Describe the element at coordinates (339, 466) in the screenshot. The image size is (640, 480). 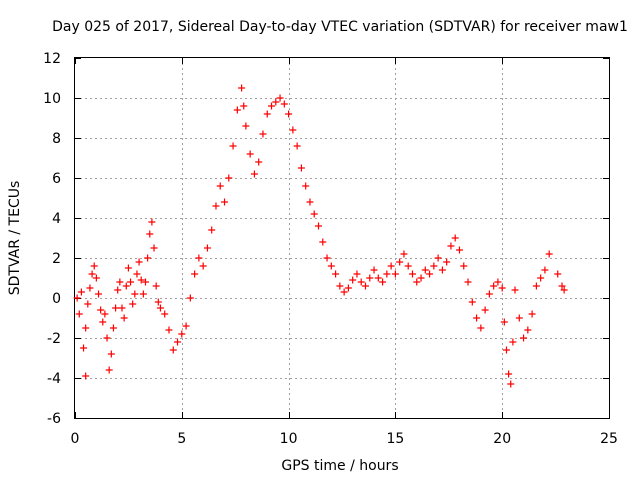
I see `x-axis-label: GPS time / hours` at that location.